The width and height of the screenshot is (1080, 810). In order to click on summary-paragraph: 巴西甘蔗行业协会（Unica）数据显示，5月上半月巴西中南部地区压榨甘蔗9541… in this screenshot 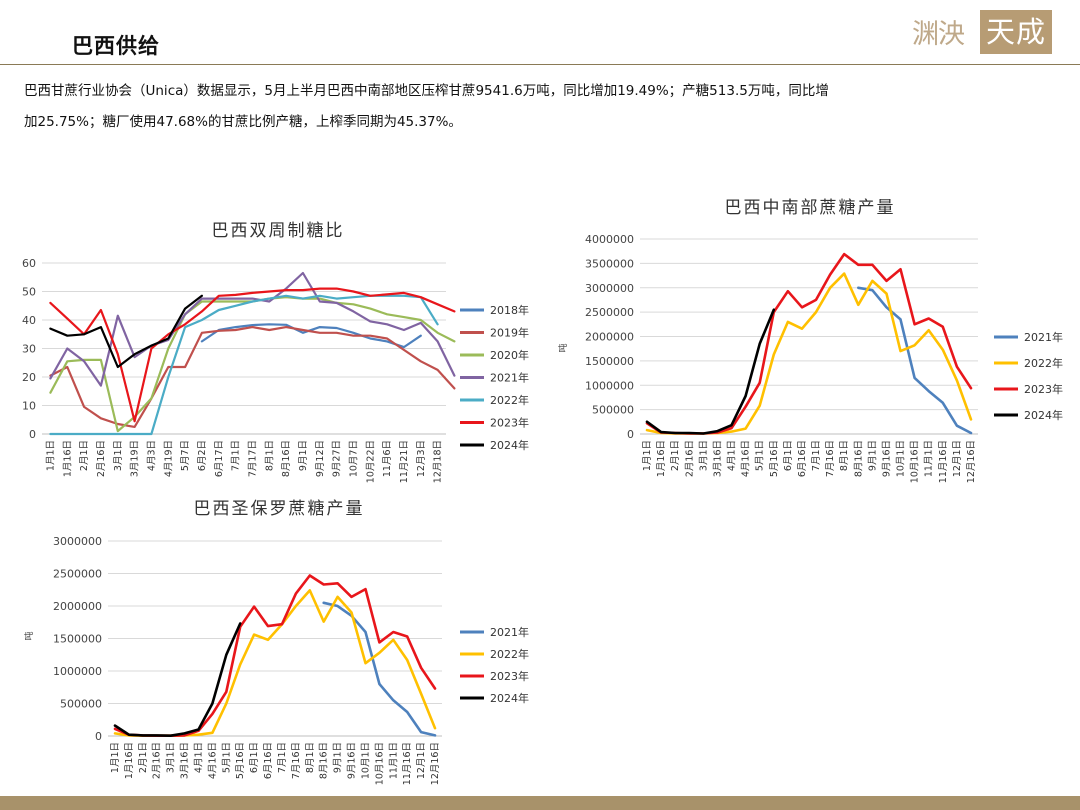, I will do `click(544, 107)`.